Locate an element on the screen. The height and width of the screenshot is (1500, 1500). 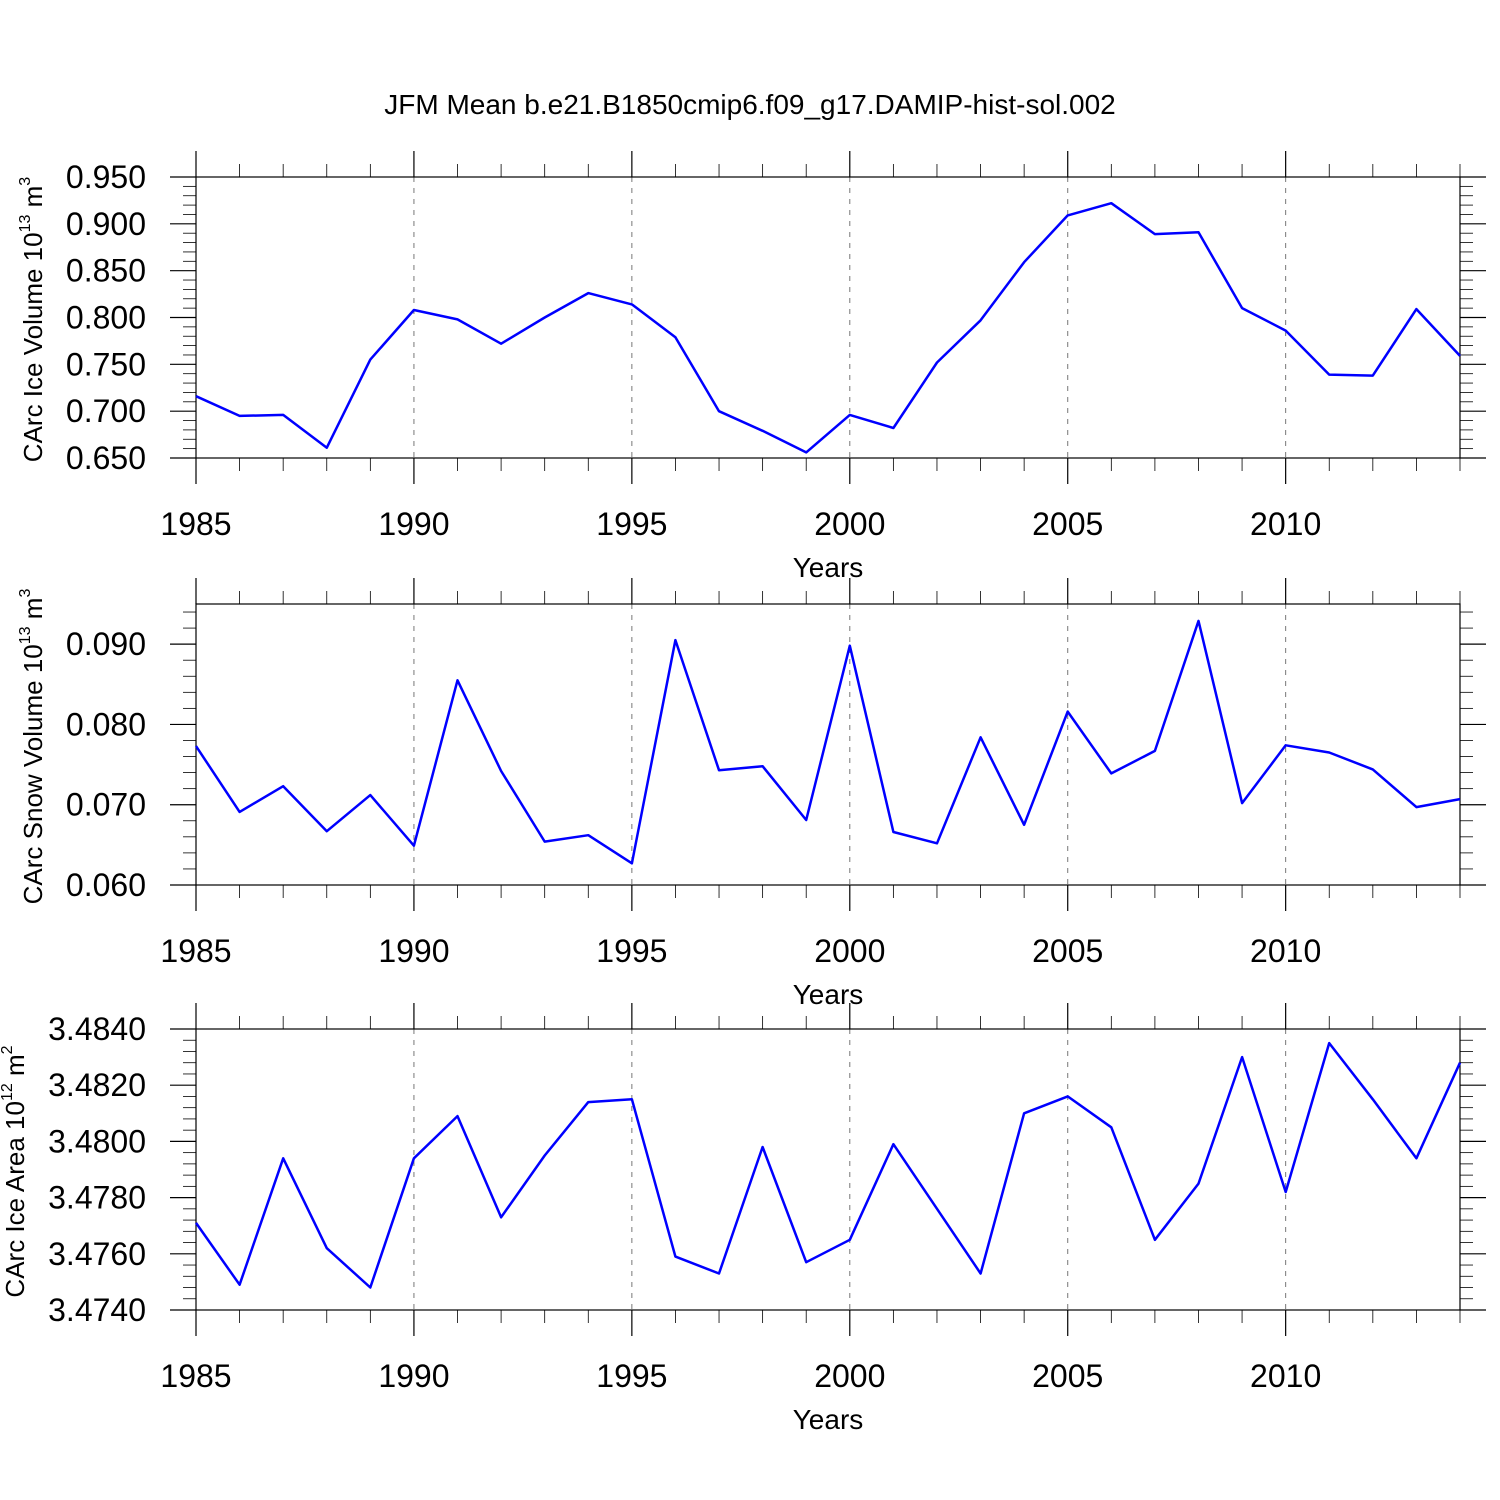
y-tick-label: 0.750 is located at coordinates (106, 364).